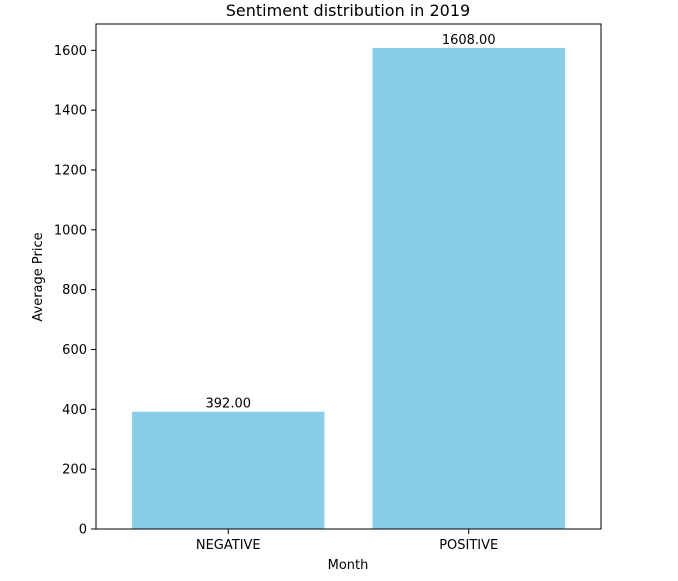  What do you see at coordinates (74, 350) in the screenshot?
I see `y-tick-label: 600` at bounding box center [74, 350].